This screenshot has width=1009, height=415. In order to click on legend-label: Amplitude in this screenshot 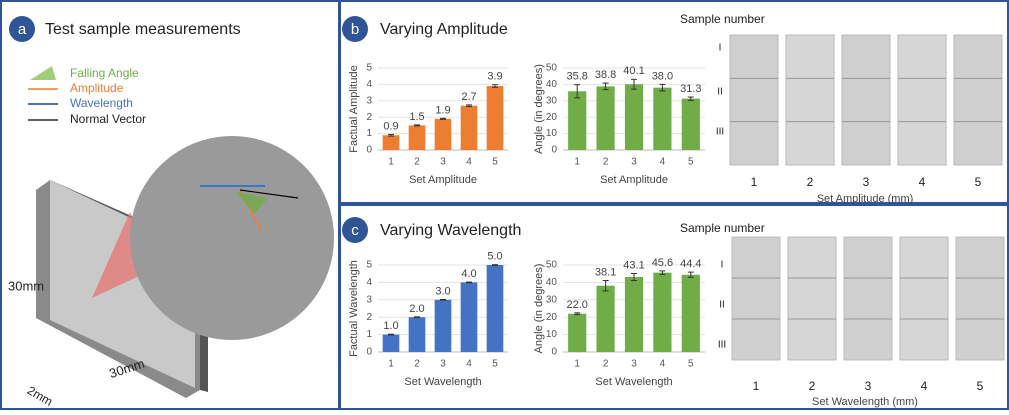, I will do `click(97, 88)`.